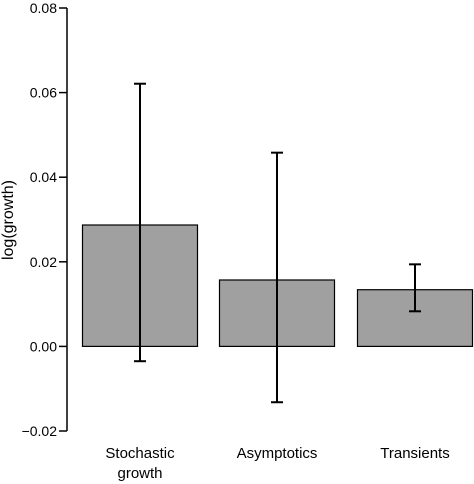  I want to click on y-tick-label: 0.02, so click(43, 262).